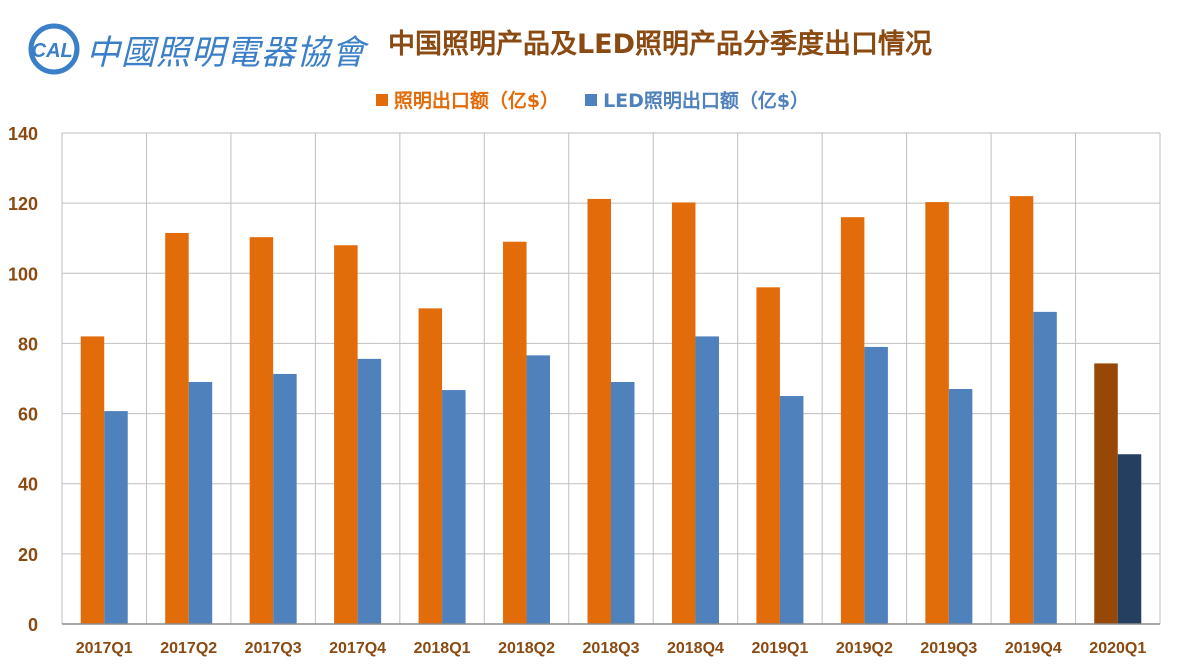 This screenshot has width=1185, height=668. Describe the element at coordinates (476, 101) in the screenshot. I see `legend-label-lighting: 照明出口额（亿$）` at that location.